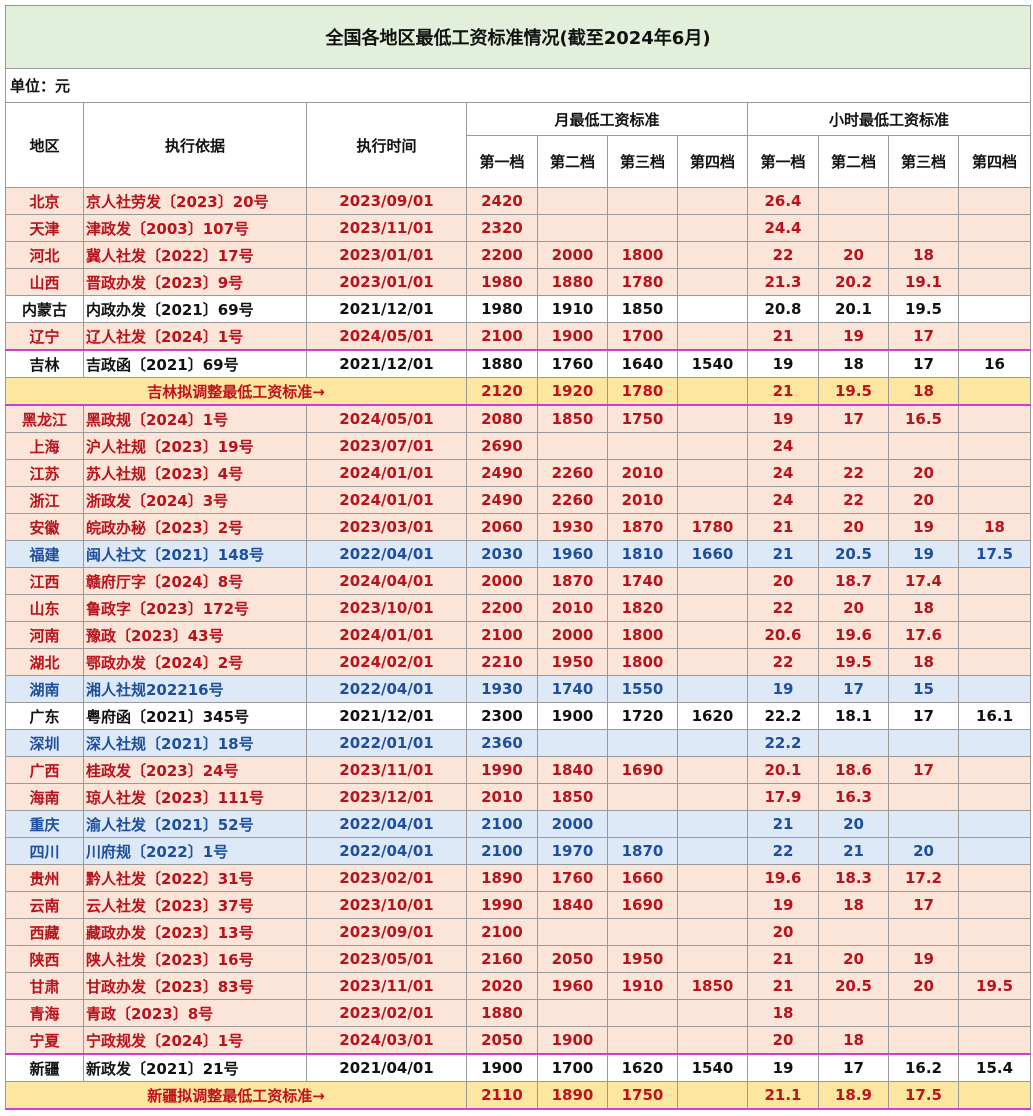  I want to click on monthly-tier-3-cell: 1820, so click(642, 608).